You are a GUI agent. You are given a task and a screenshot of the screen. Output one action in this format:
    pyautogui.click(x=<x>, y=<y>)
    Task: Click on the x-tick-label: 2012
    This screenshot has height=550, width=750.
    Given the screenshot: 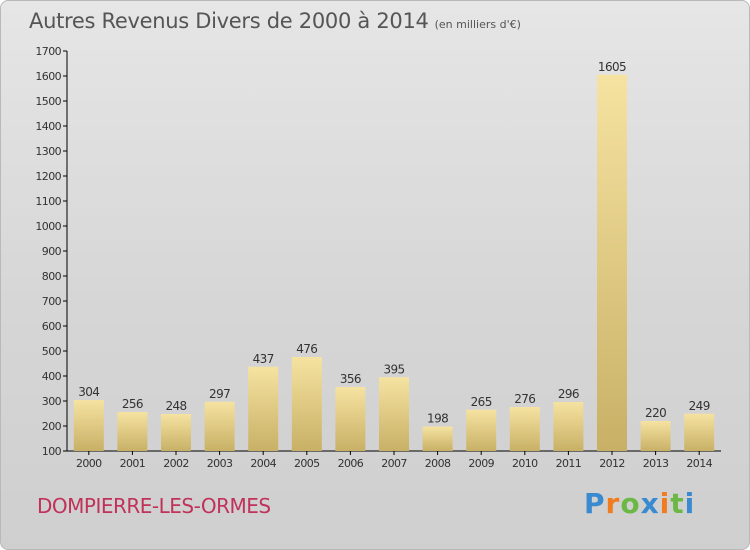 What is the action you would take?
    pyautogui.click(x=612, y=463)
    